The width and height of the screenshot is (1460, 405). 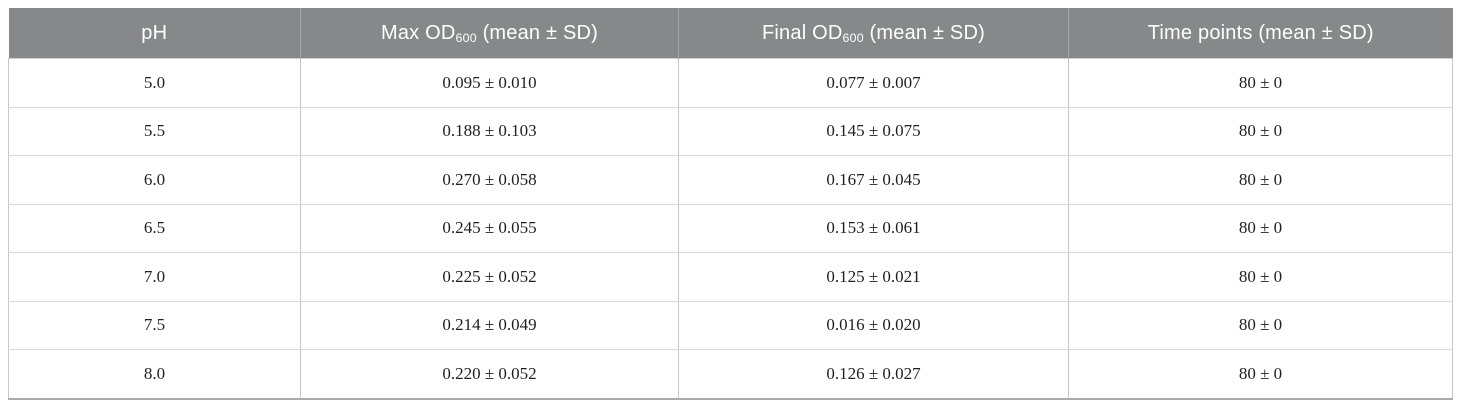 I want to click on cell-ph: 7.5, so click(x=154, y=325).